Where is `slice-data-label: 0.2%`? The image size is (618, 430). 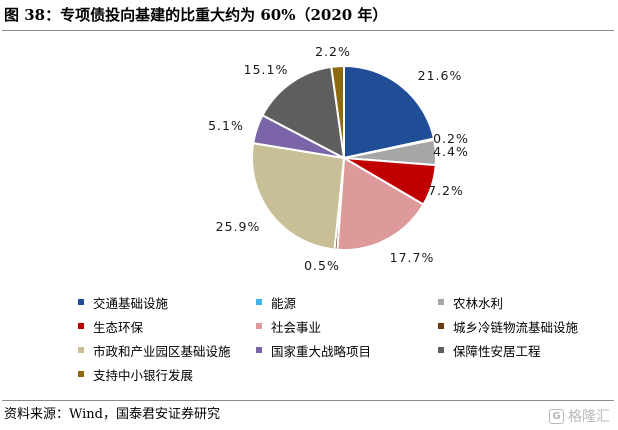
slice-data-label: 0.2% is located at coordinates (451, 138).